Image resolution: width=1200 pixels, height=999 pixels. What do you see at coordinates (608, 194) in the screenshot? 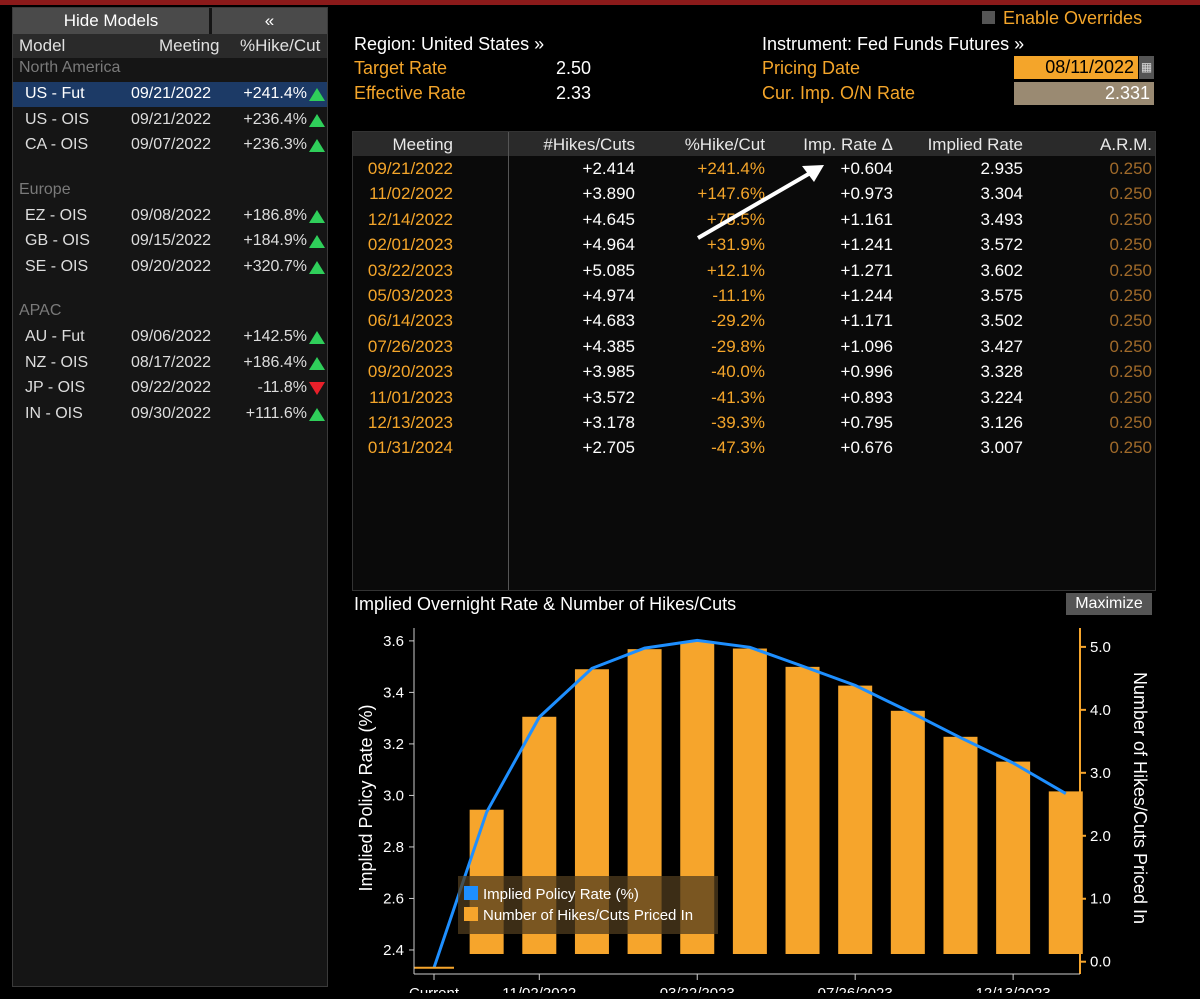
I see `cell-hikes-cuts: +3.890` at bounding box center [608, 194].